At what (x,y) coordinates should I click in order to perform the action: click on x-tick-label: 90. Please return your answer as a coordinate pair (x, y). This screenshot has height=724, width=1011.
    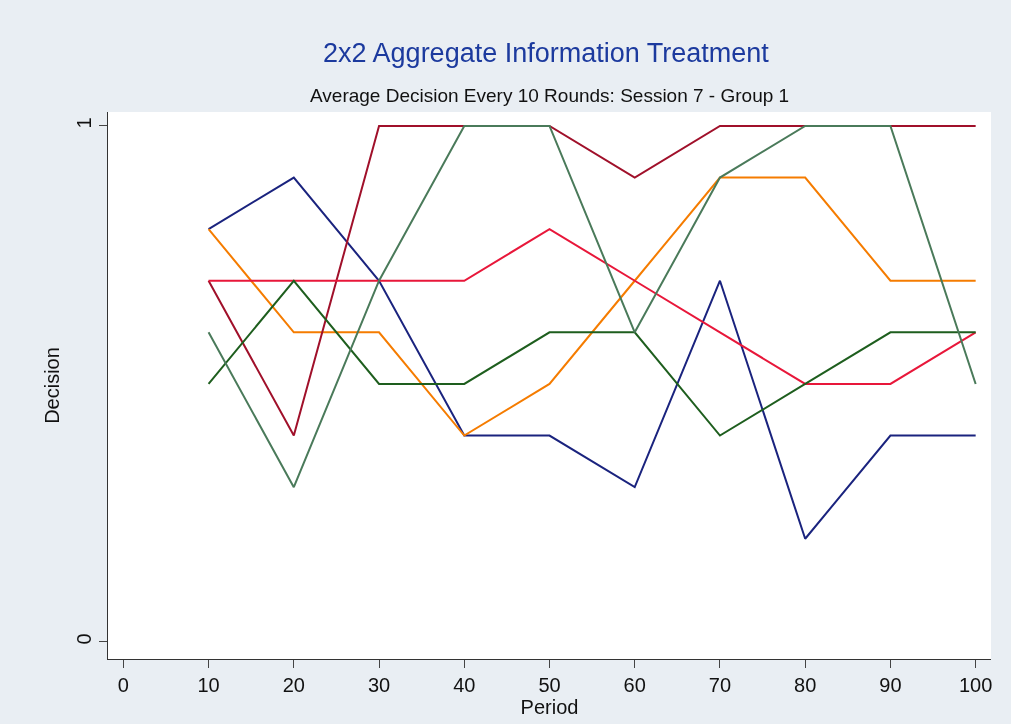
    Looking at the image, I should click on (890, 685).